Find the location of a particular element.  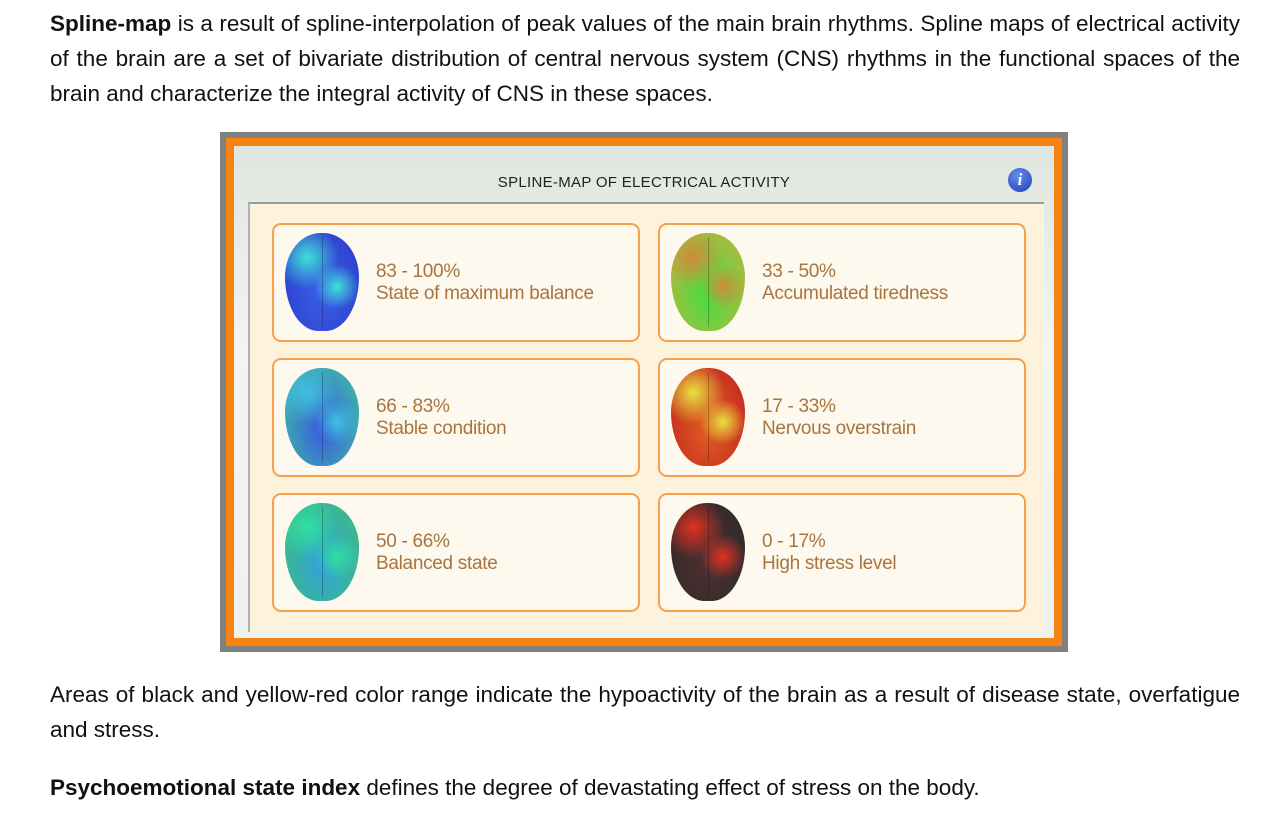

state-range: 50 - 66% is located at coordinates (413, 541).